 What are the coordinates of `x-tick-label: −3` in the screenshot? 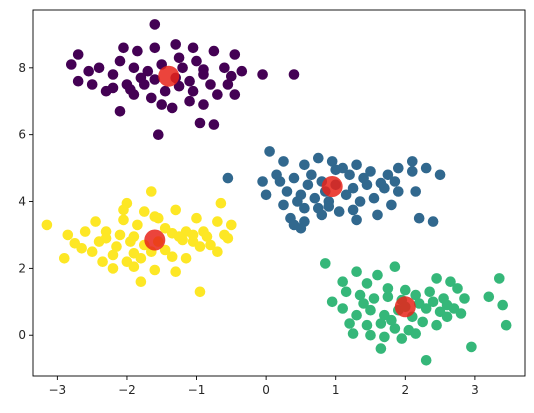 It's located at (58, 390).